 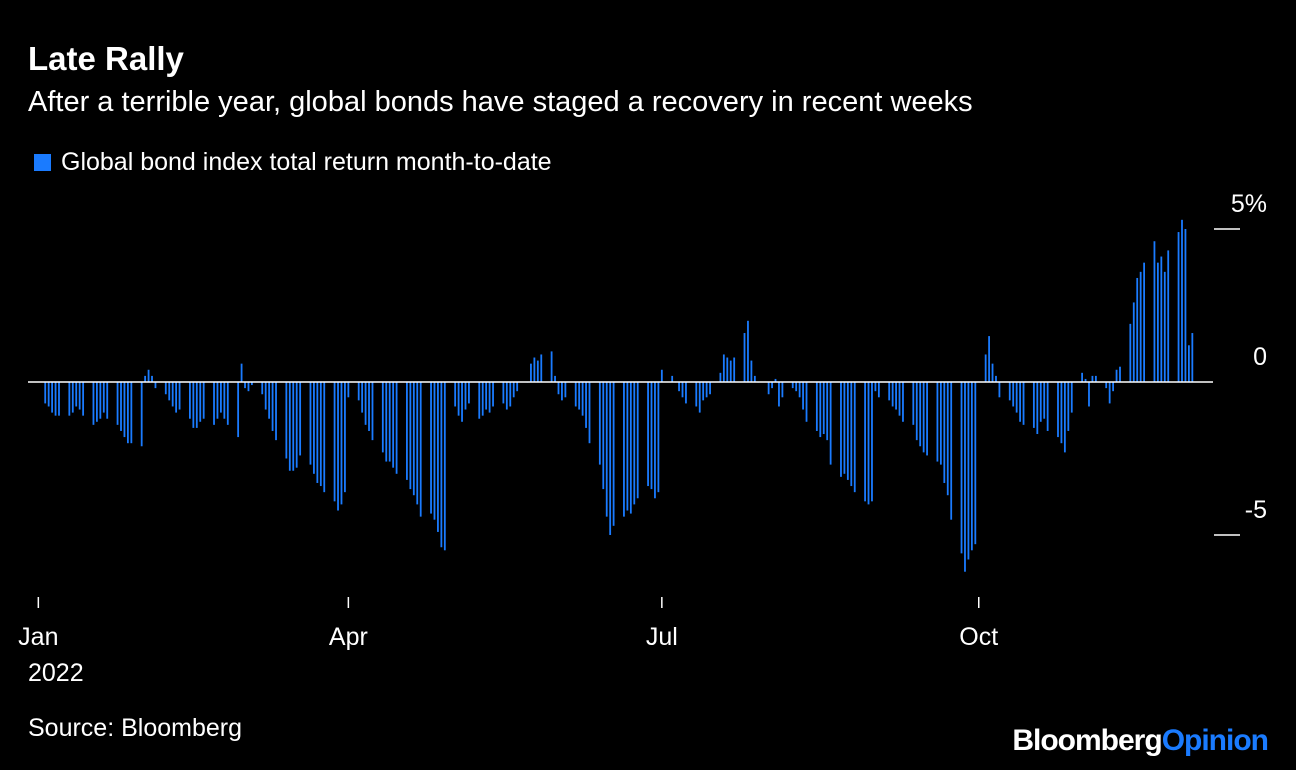 What do you see at coordinates (1260, 357) in the screenshot?
I see `y-tick-label: 0` at bounding box center [1260, 357].